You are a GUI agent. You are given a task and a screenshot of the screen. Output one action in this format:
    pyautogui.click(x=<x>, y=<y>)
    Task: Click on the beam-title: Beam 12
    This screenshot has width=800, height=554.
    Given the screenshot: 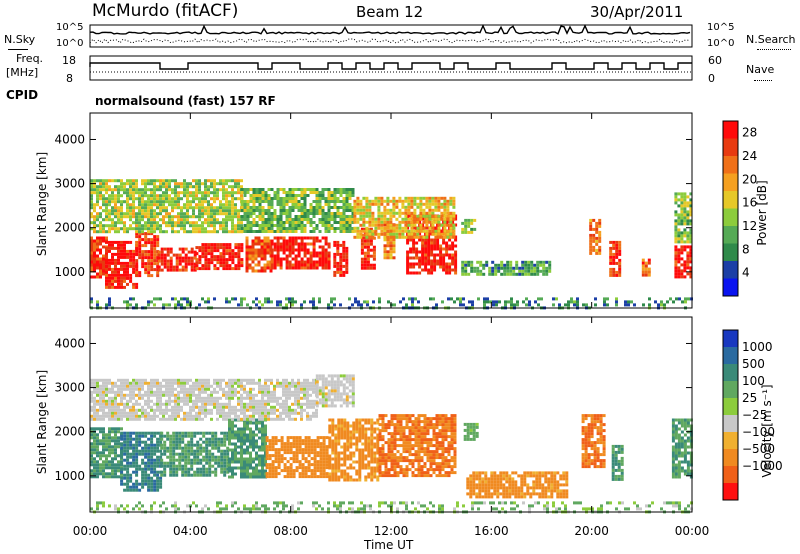 What is the action you would take?
    pyautogui.click(x=390, y=12)
    